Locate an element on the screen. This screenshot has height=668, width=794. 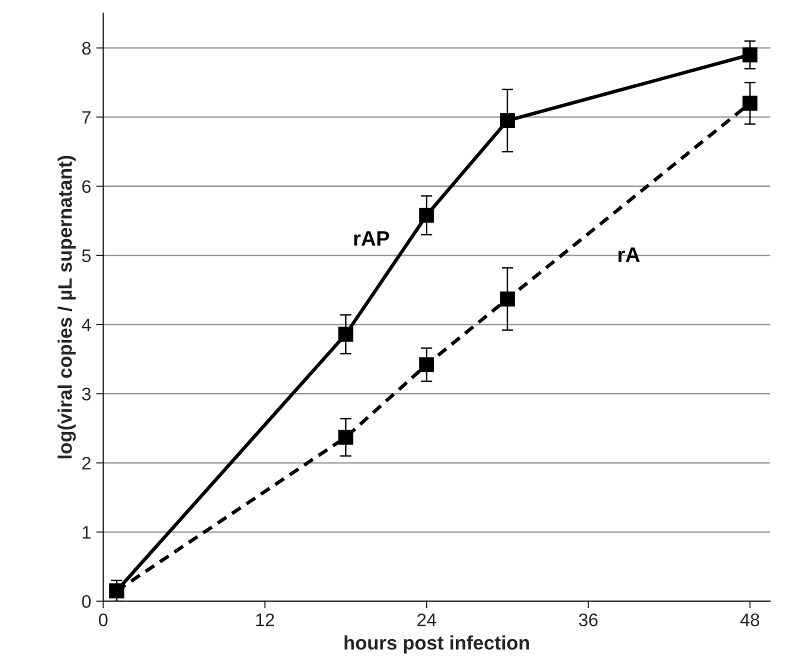
y-tick-label: 2 is located at coordinates (86, 463).